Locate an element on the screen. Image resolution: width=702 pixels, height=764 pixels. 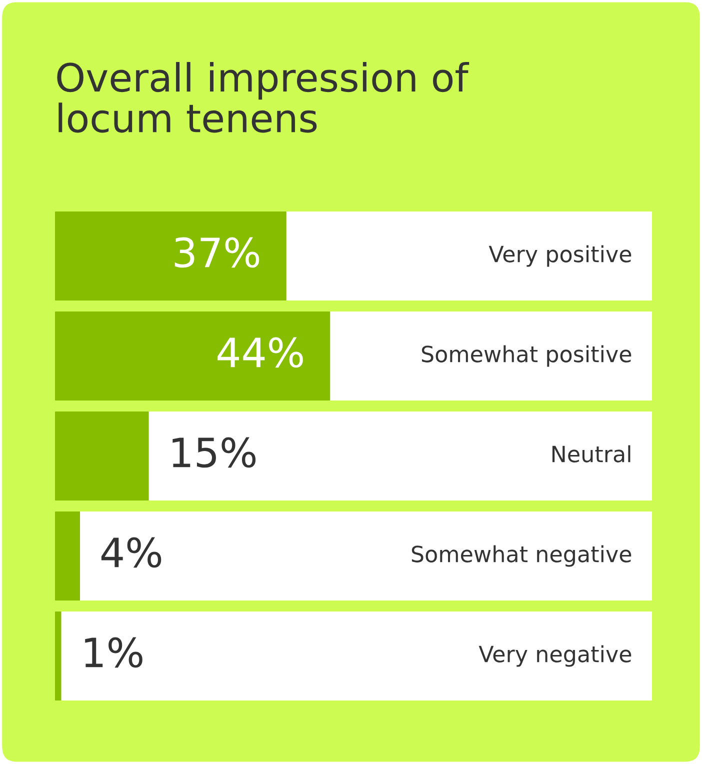
data-label: 4% is located at coordinates (131, 552).